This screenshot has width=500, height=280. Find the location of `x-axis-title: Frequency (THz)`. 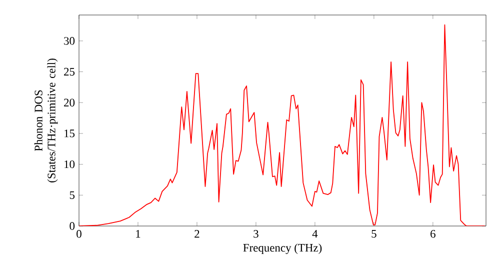

x-axis-title: Frequency (THz) is located at coordinates (282, 249).